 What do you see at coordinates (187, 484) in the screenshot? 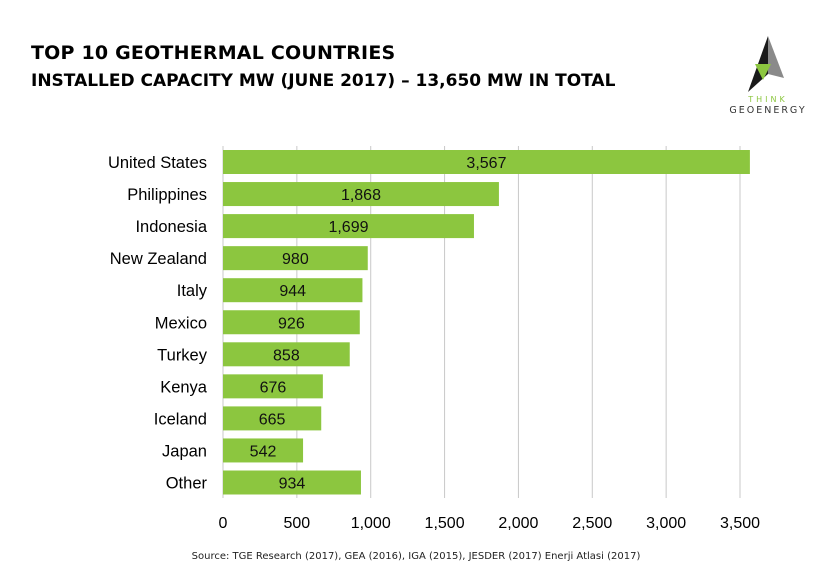
I see `category-label: Other` at bounding box center [187, 484].